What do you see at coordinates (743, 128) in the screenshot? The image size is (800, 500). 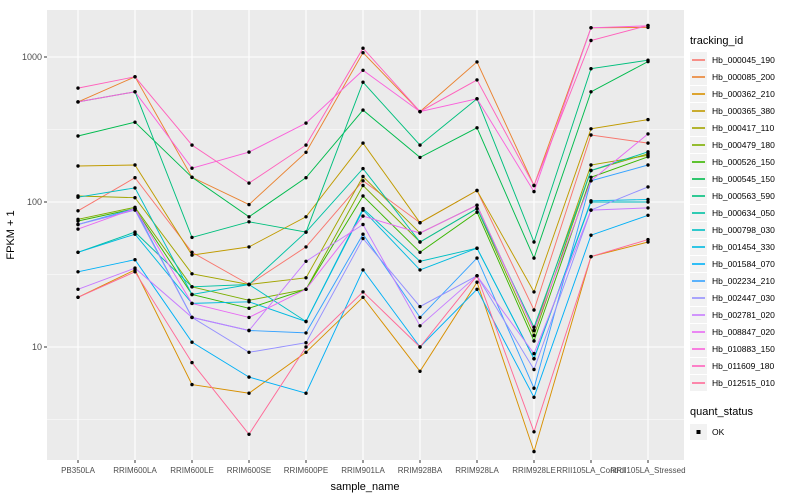 I see `legend-label: Hb_000417_110` at bounding box center [743, 128].